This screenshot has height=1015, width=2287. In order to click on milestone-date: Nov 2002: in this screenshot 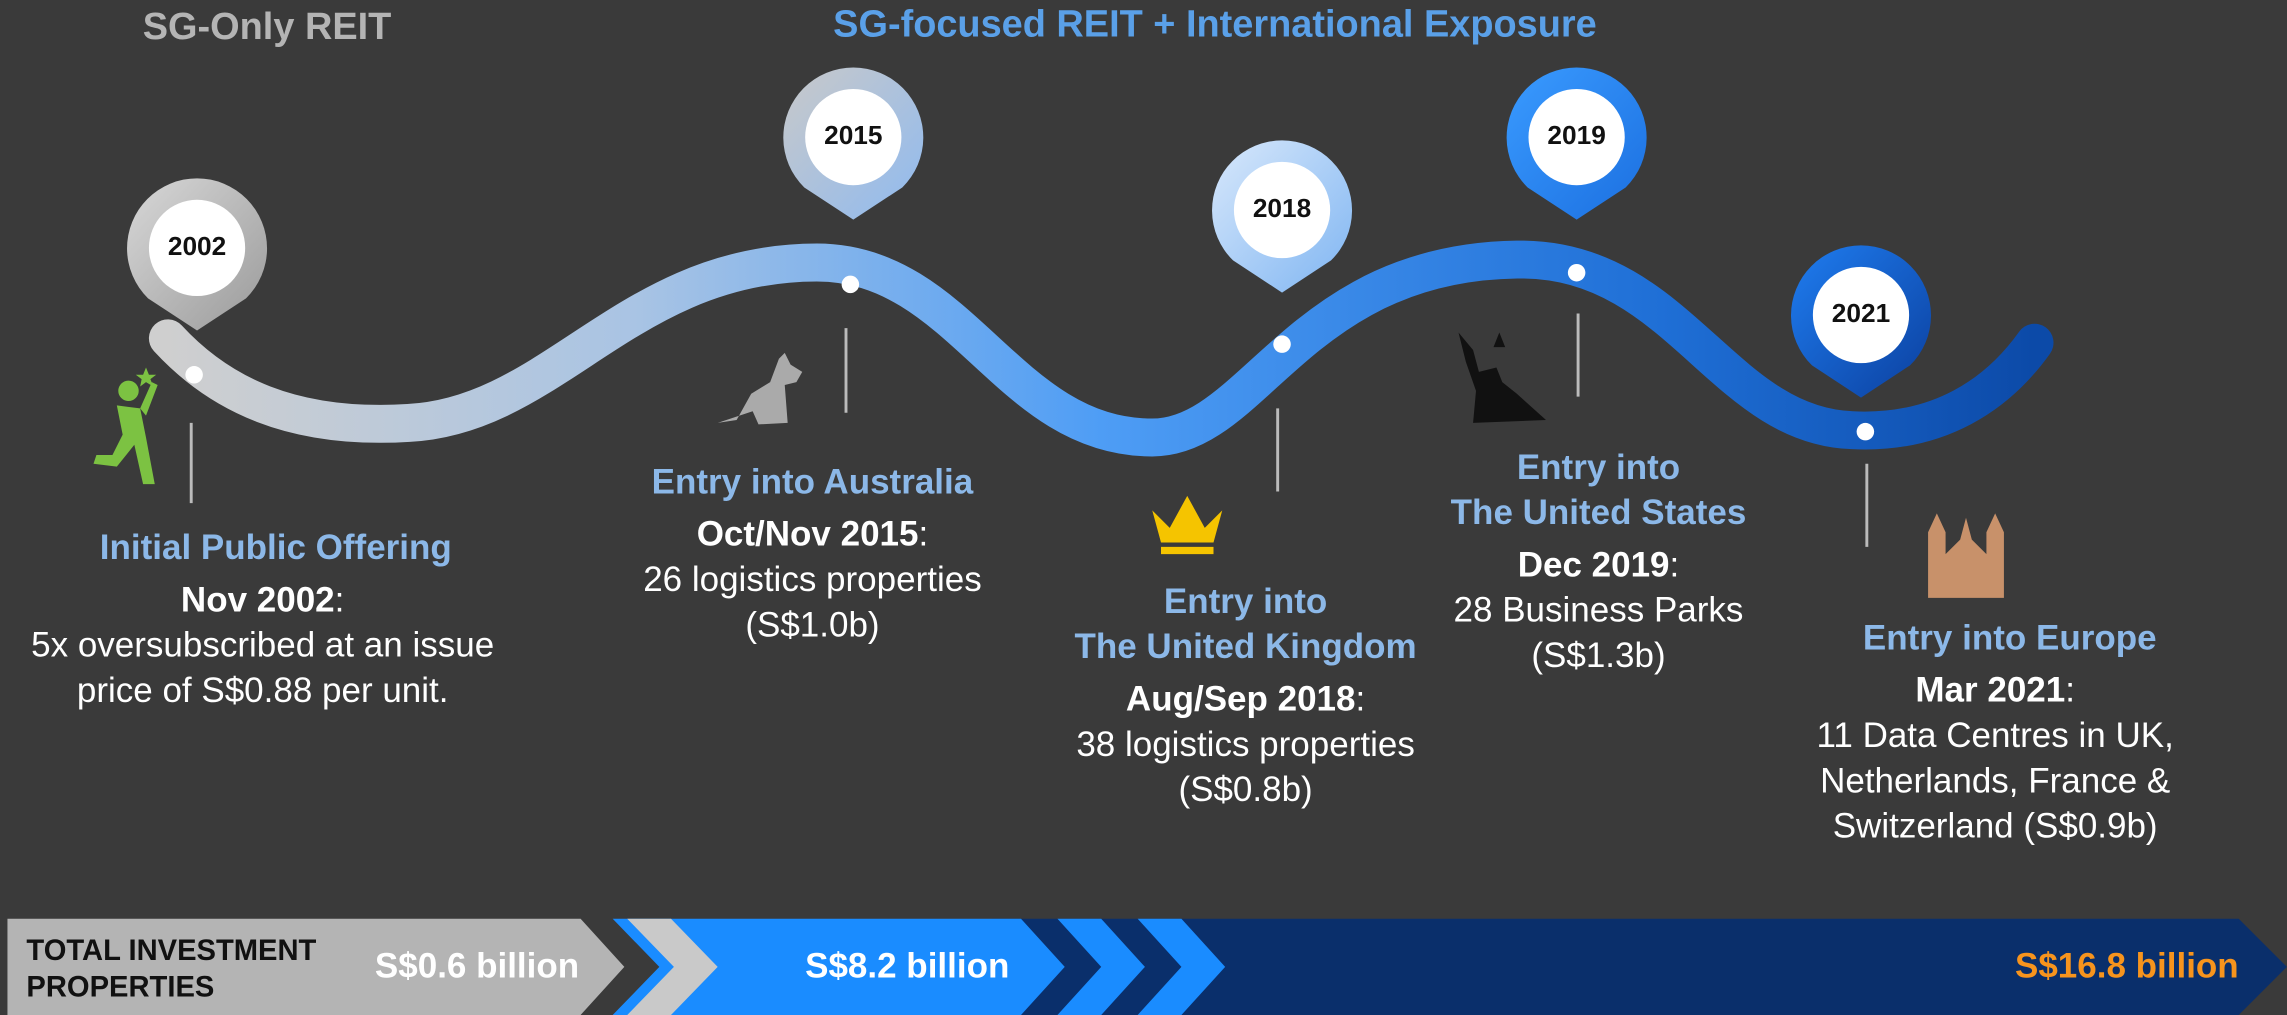, I will do `click(262, 600)`.